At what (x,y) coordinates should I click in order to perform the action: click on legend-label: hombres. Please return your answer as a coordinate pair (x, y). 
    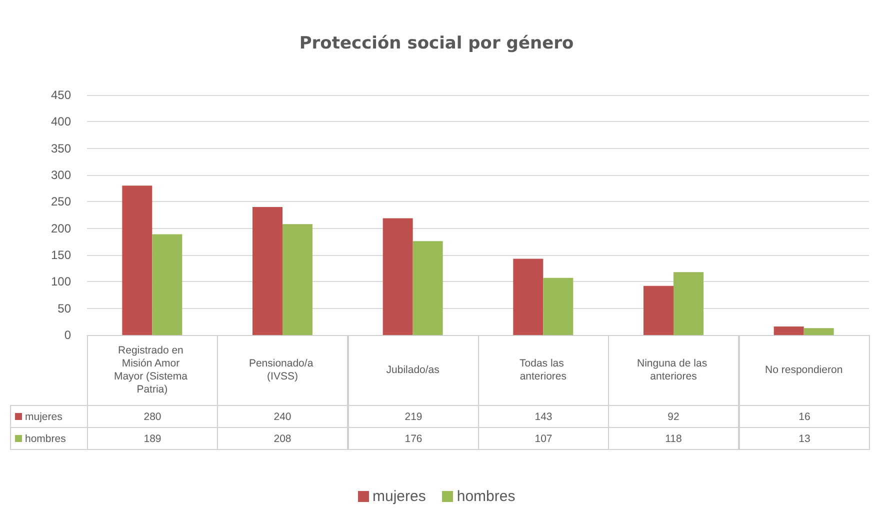
    Looking at the image, I should click on (45, 438).